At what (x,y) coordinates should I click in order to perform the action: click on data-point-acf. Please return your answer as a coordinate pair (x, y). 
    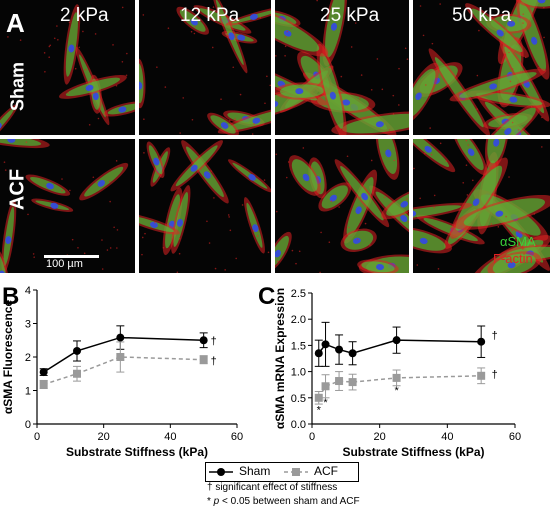
    Looking at the image, I should click on (43, 384).